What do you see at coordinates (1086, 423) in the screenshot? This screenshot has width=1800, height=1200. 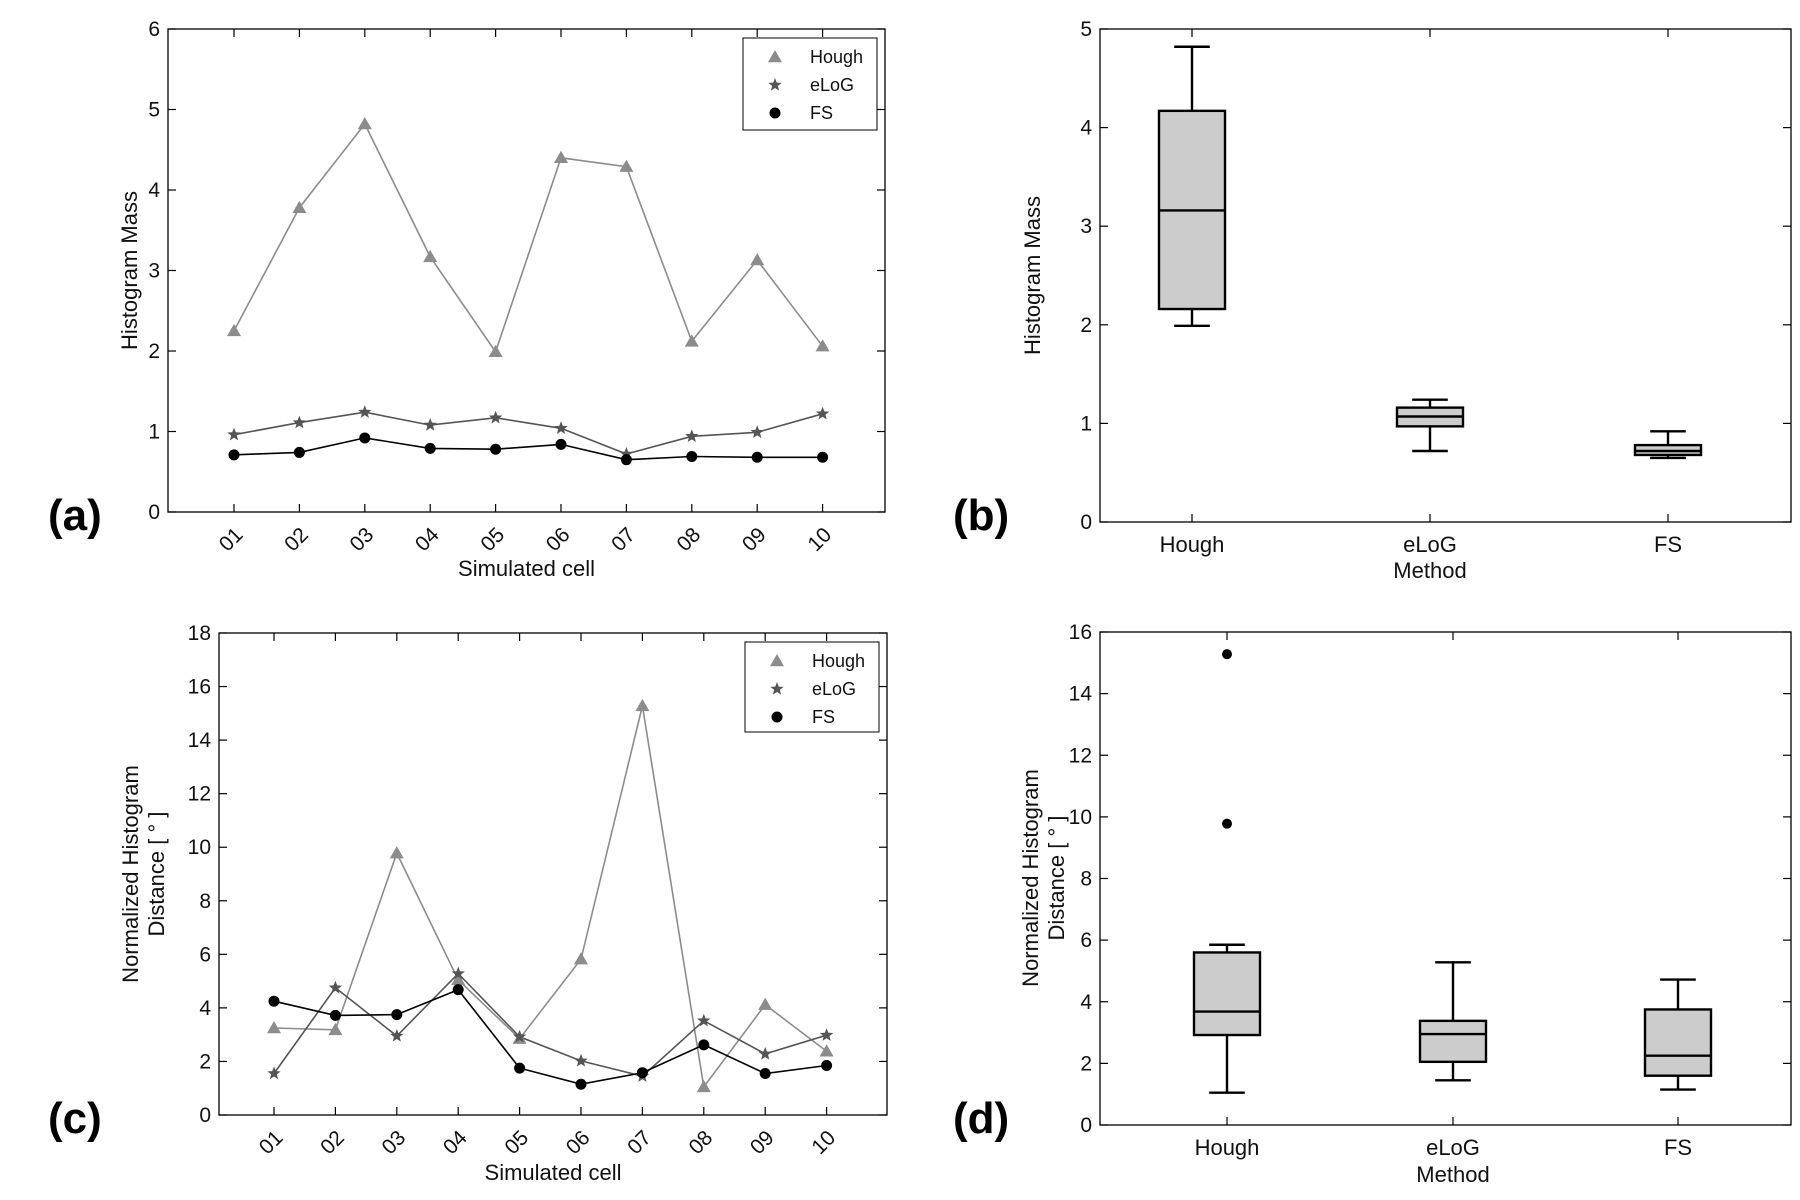 I see `y-tick-label: 1` at bounding box center [1086, 423].